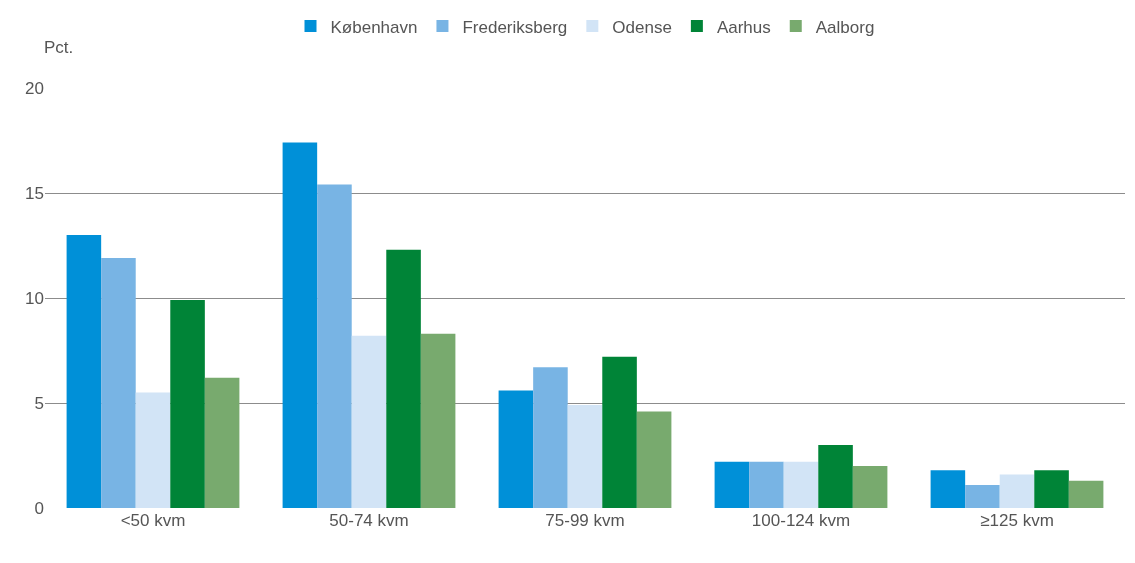  What do you see at coordinates (845, 27) in the screenshot?
I see `legend-label: Aalborg` at bounding box center [845, 27].